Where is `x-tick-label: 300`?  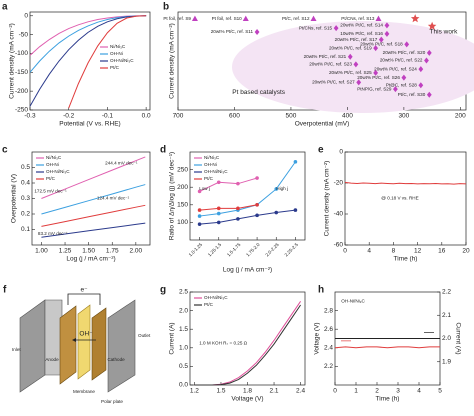
x-tick-label: 300 is located at coordinates (403, 116).